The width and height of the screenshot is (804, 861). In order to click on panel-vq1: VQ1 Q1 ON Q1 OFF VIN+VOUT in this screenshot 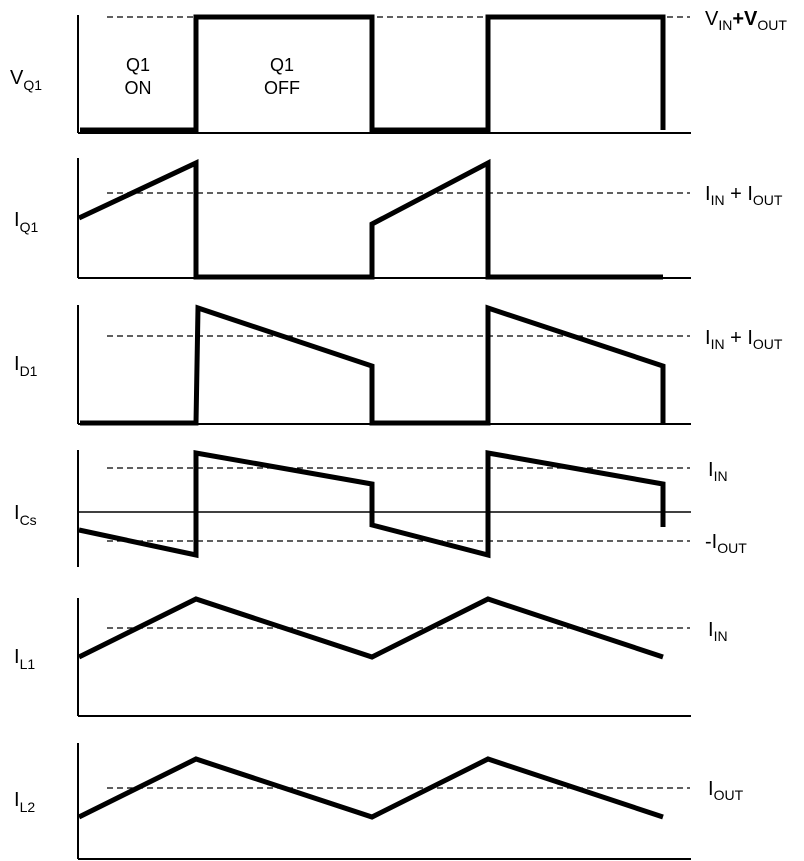, I will do `click(398, 71)`.